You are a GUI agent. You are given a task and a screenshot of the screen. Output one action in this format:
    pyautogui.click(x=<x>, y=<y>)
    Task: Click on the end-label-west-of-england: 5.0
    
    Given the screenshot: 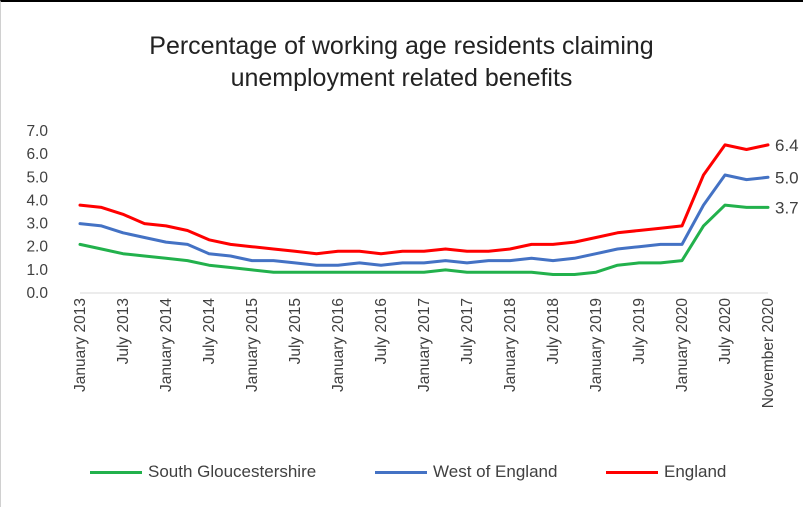 What is the action you would take?
    pyautogui.click(x=787, y=177)
    